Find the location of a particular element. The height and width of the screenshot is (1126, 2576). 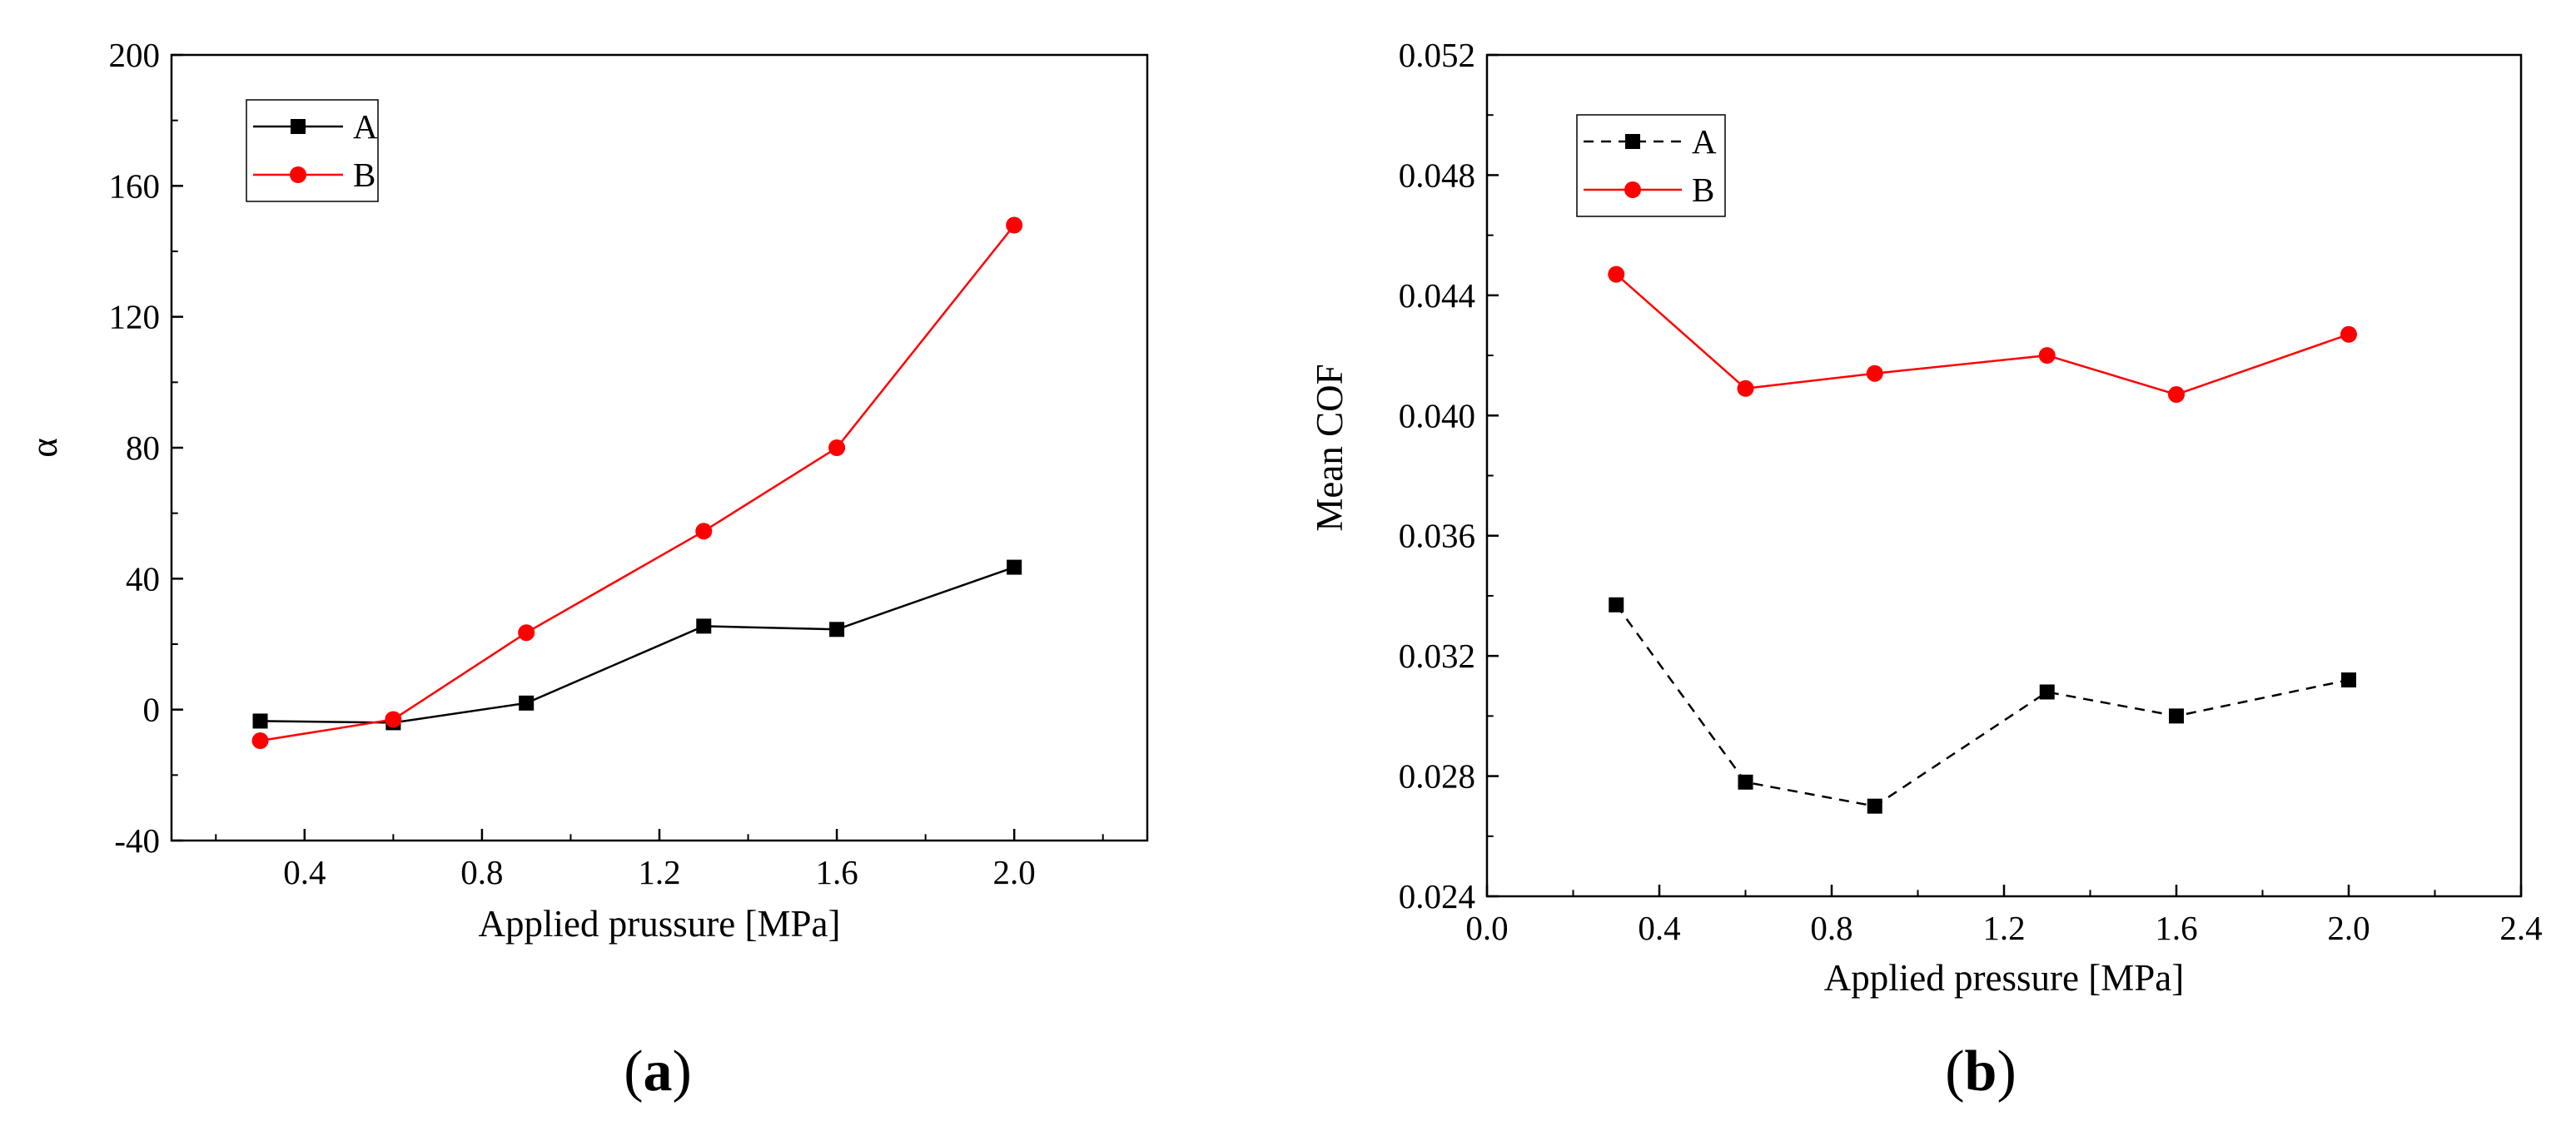

y-tick-label: 0 is located at coordinates (152, 710).